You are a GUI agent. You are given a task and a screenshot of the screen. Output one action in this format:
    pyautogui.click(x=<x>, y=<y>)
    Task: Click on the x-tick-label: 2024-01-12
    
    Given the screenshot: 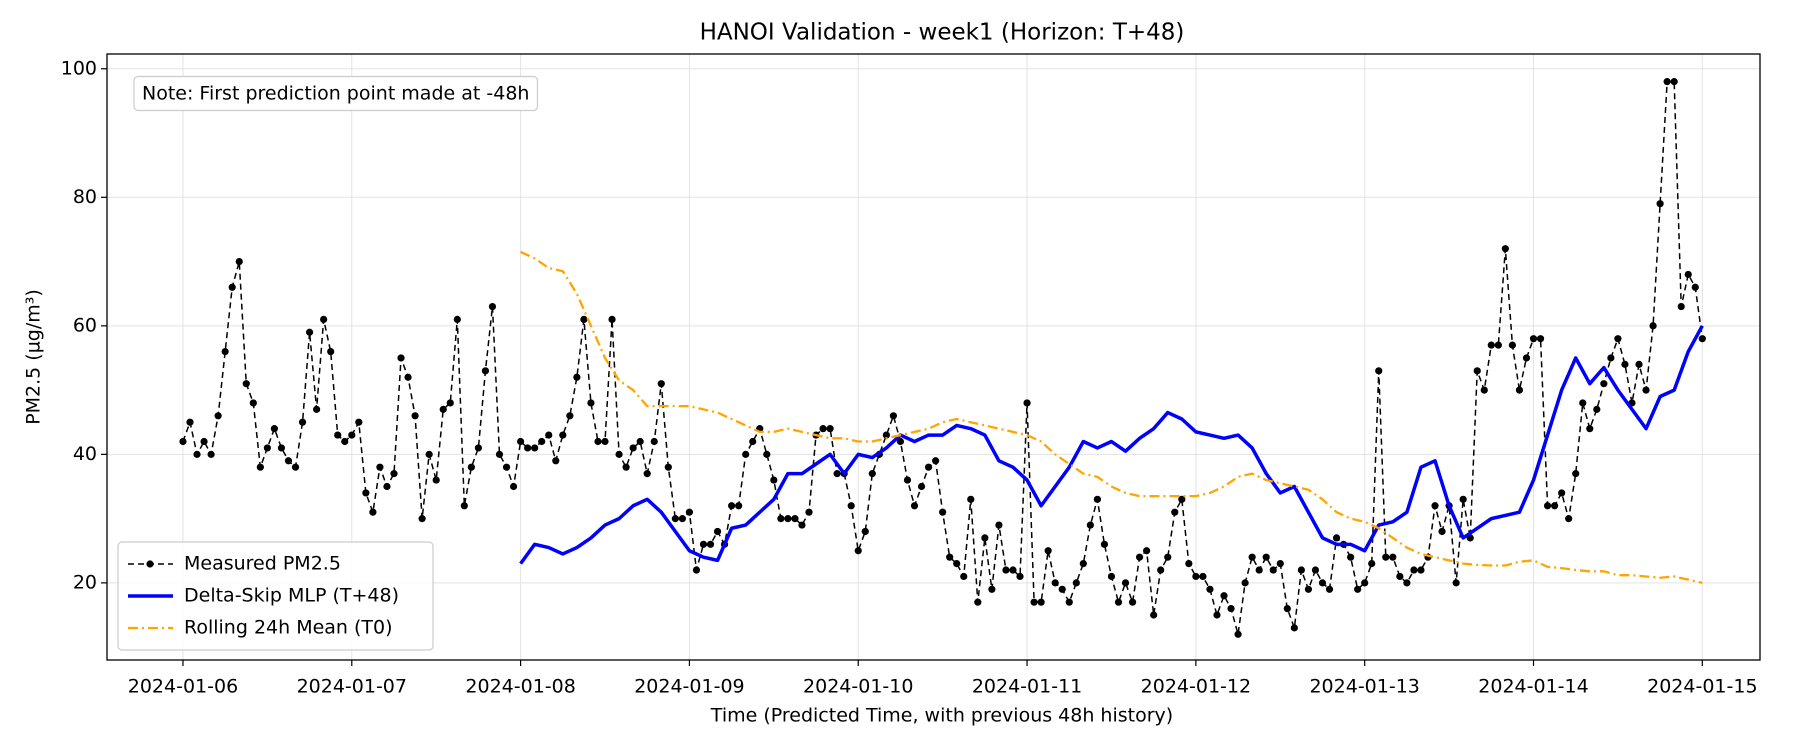 What is the action you would take?
    pyautogui.click(x=1196, y=687)
    